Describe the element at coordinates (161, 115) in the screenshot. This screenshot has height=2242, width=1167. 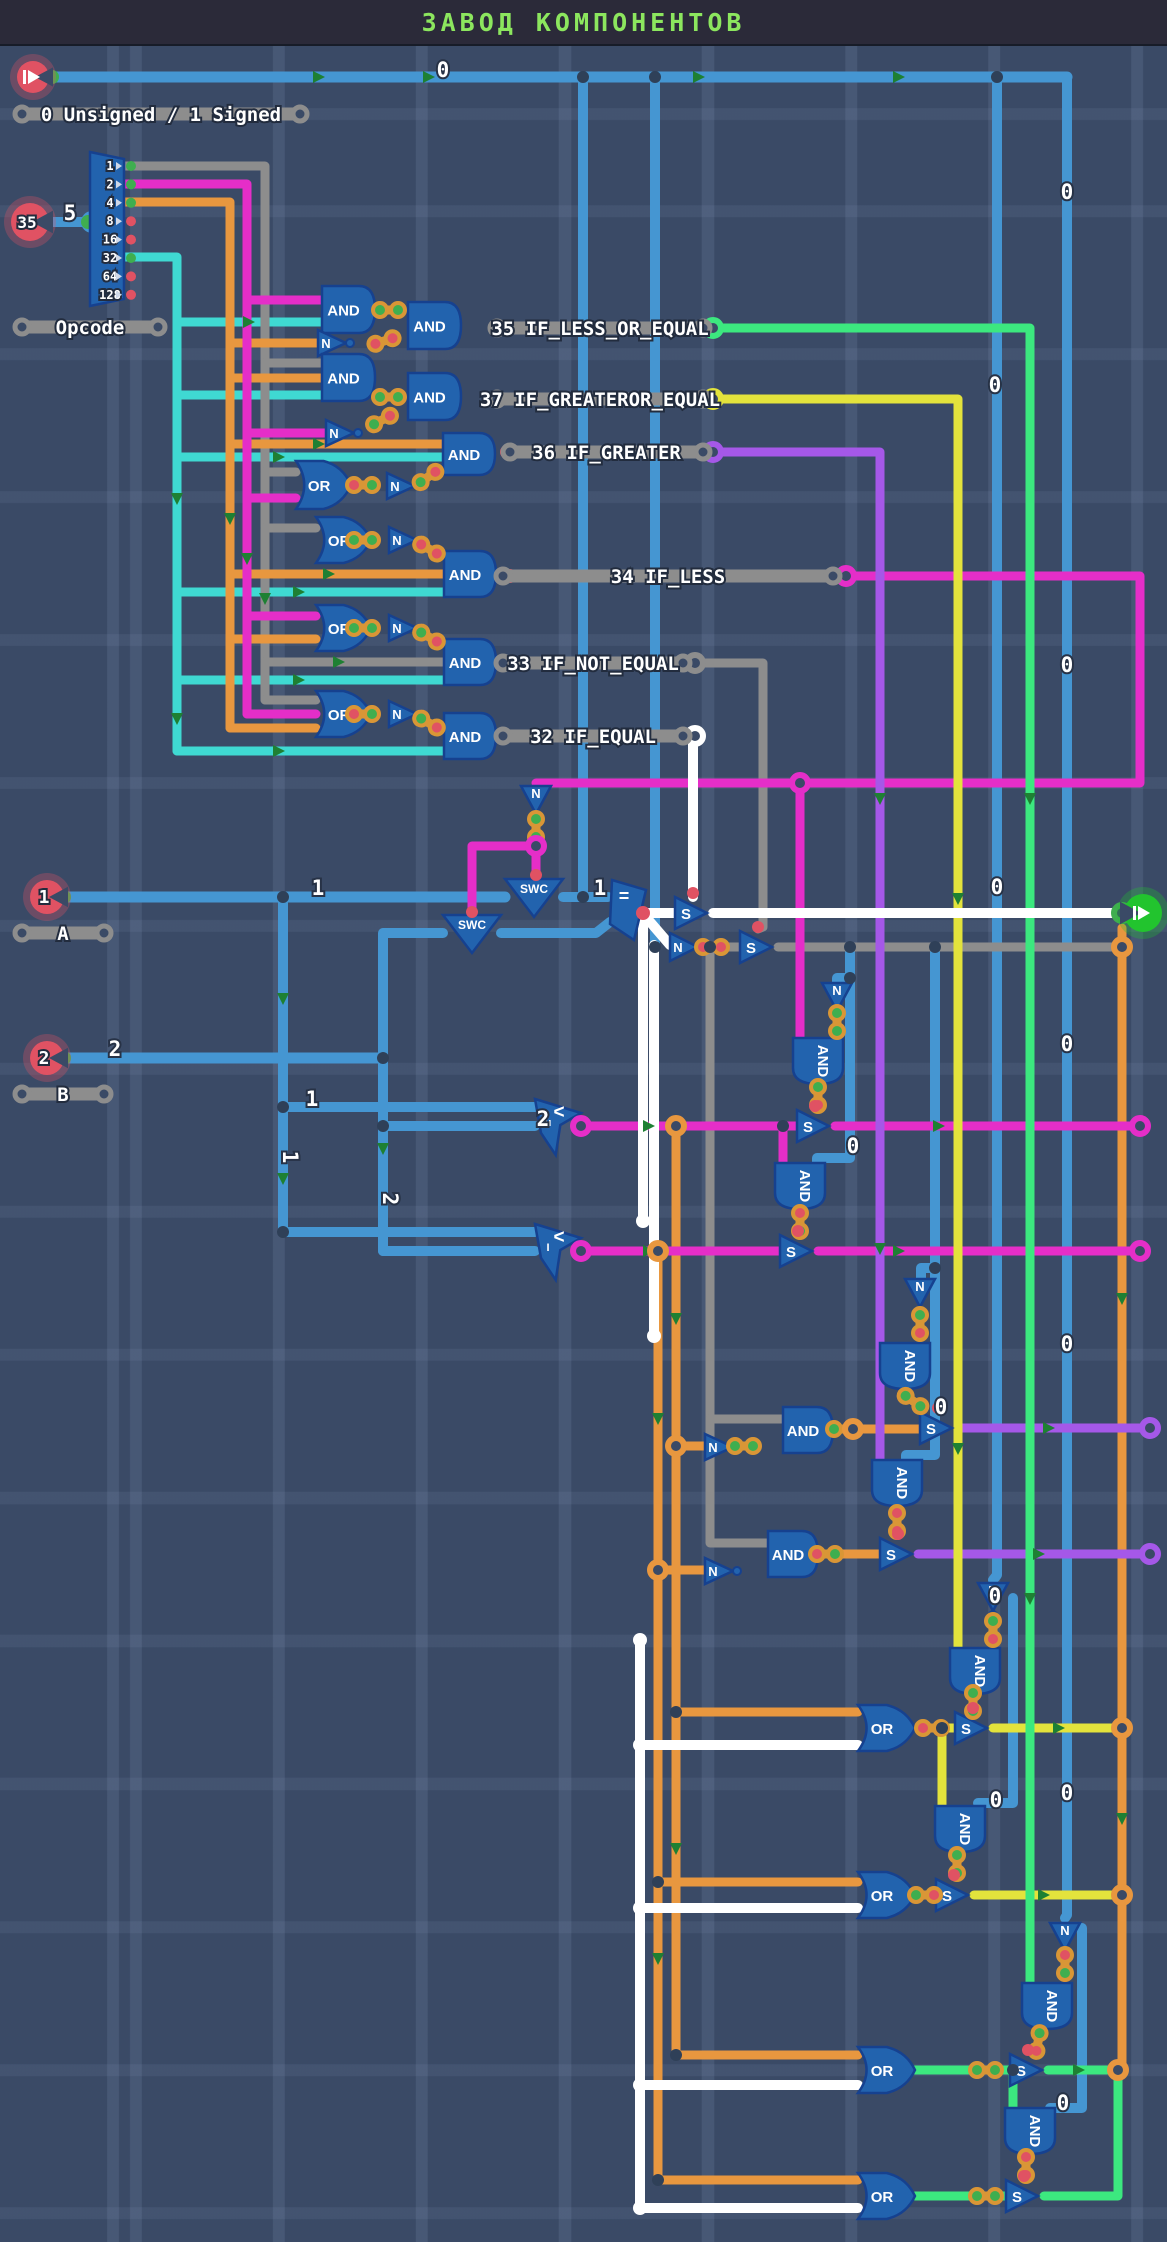
I see `label-component: 0 Unsigned / 1 Signed` at that location.